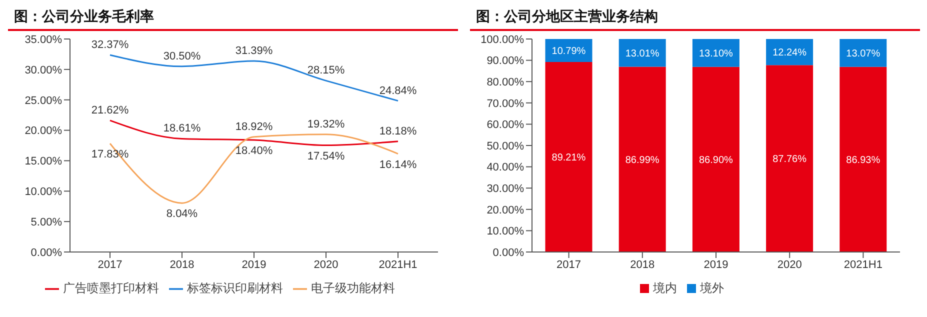  Describe the element at coordinates (254, 50) in the screenshot. I see `data-label: 31.39%` at that location.